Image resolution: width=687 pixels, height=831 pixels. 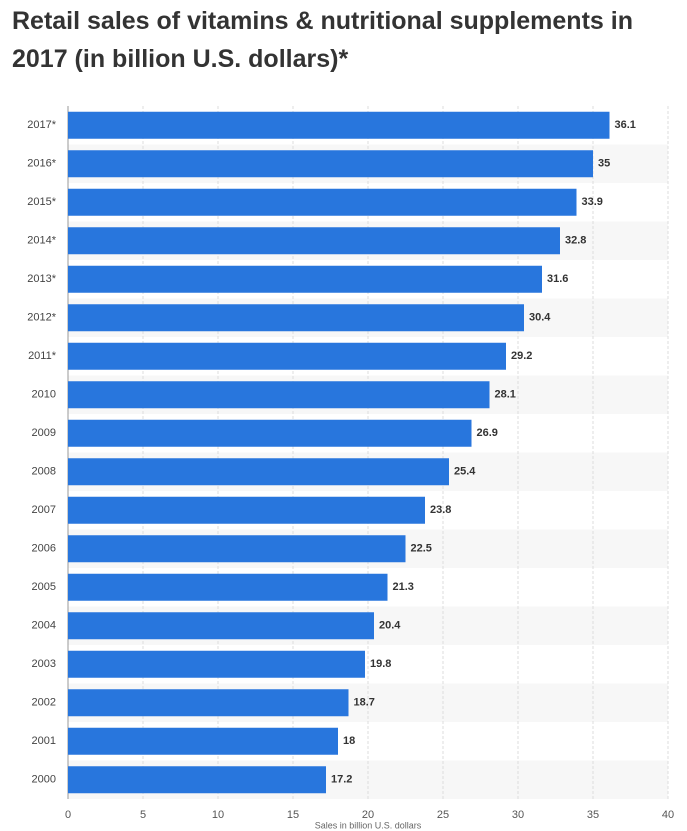 What do you see at coordinates (341, 780) in the screenshot?
I see `value-label: 17.2` at bounding box center [341, 780].